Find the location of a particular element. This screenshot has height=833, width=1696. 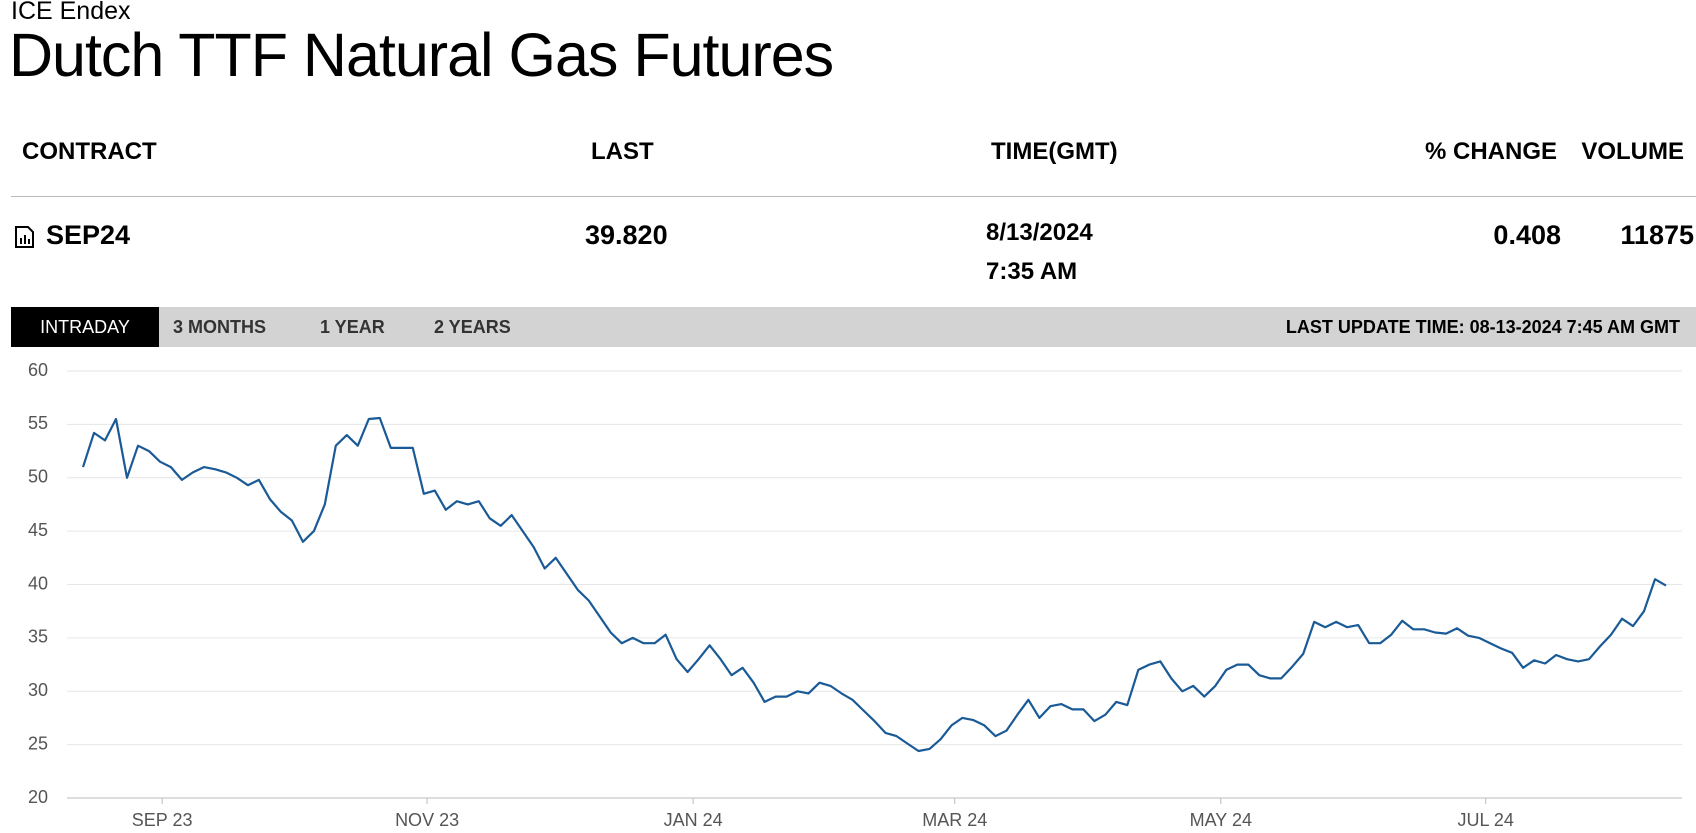

tab-bar is located at coordinates (853, 327).